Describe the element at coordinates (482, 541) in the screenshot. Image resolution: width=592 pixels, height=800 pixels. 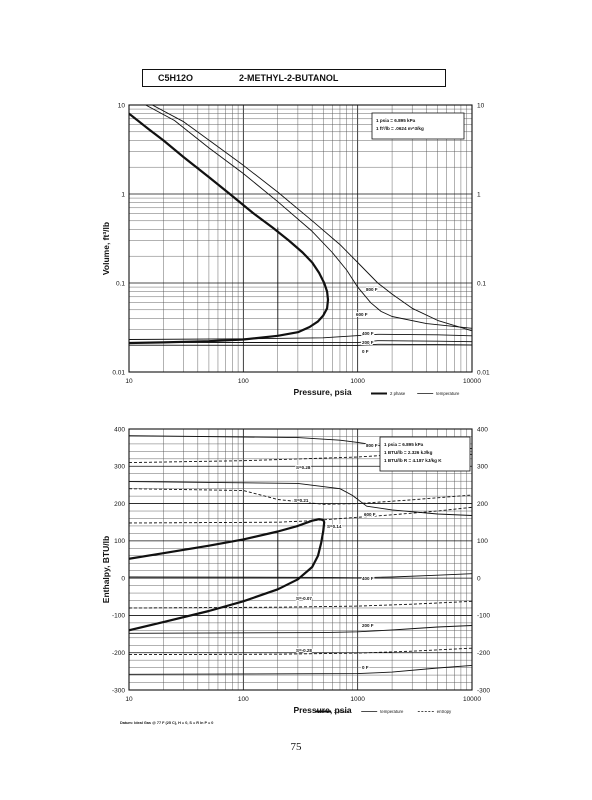
I see `y-tick-label-right: 100` at that location.